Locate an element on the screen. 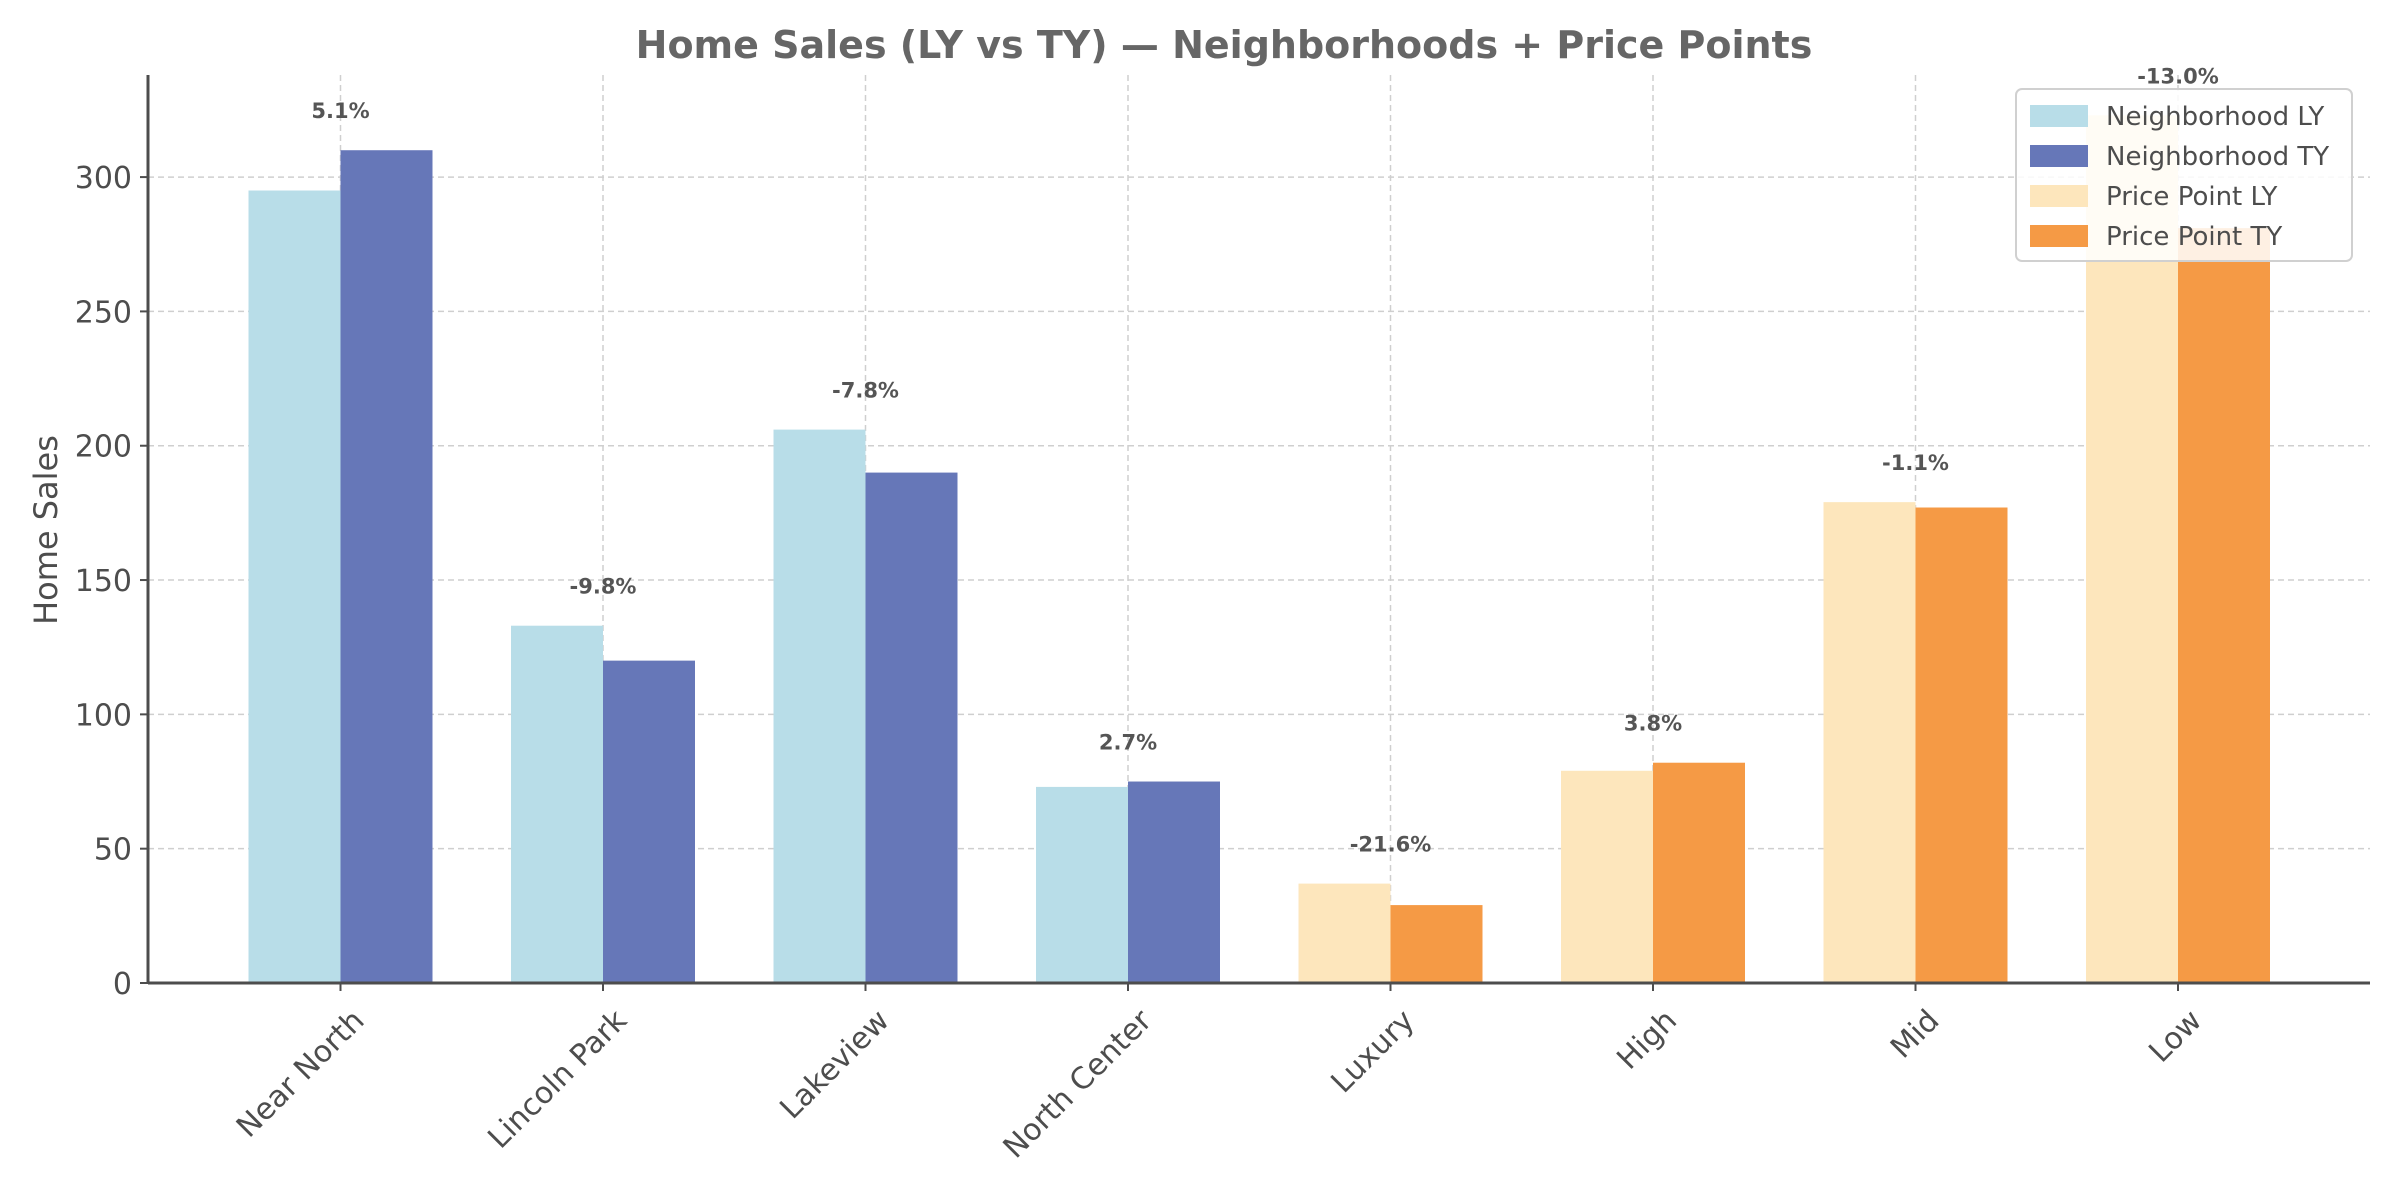 This screenshot has width=2400, height=1200. x-tick-label: Luxury is located at coordinates (1373, 1051).